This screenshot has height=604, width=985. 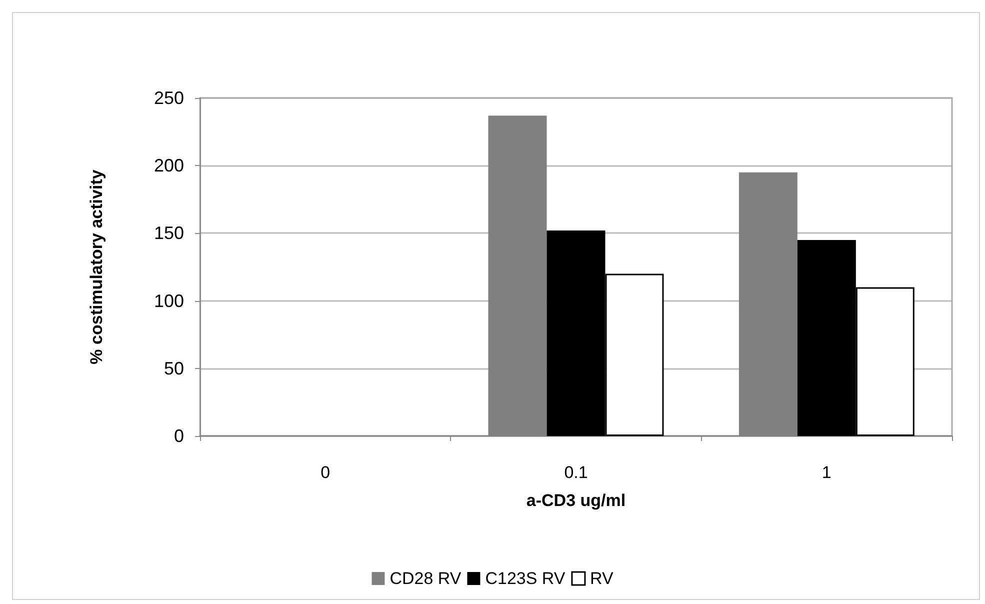 I want to click on y-tick-label: 150, so click(x=169, y=233).